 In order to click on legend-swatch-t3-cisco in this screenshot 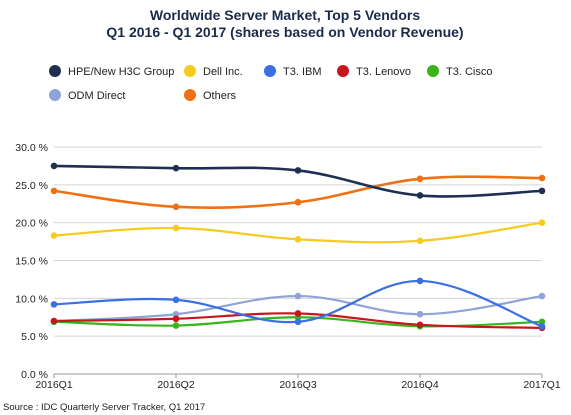, I will do `click(433, 71)`.